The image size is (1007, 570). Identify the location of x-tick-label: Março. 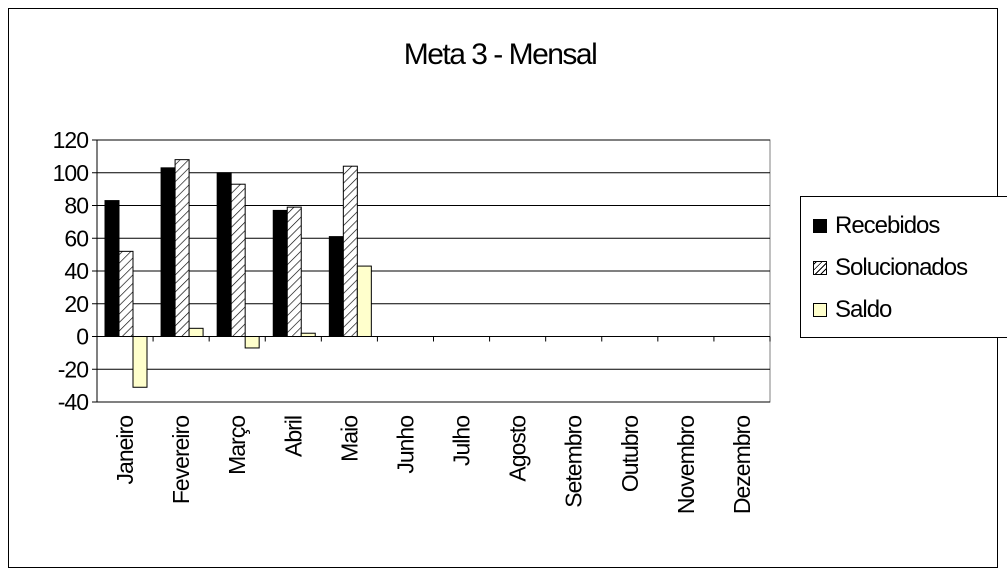
(237, 445).